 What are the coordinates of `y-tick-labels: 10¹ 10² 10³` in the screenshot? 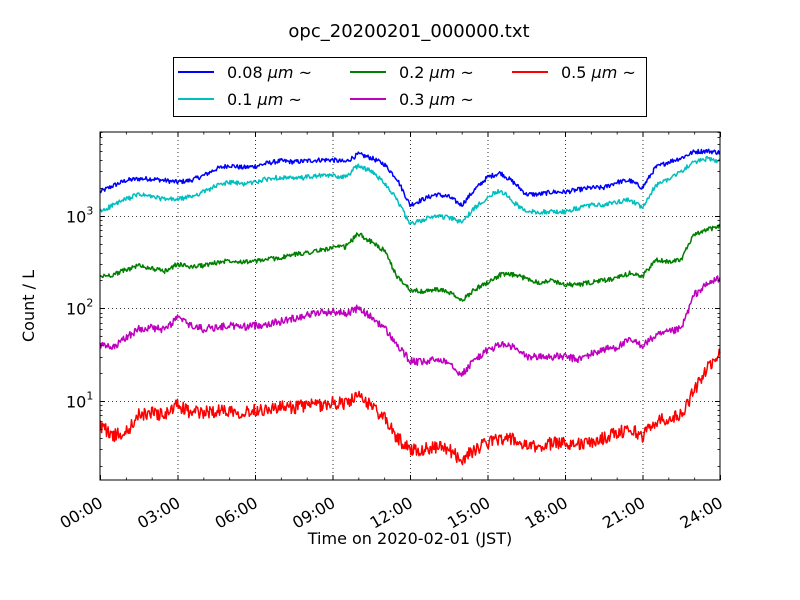 It's located at (79, 308).